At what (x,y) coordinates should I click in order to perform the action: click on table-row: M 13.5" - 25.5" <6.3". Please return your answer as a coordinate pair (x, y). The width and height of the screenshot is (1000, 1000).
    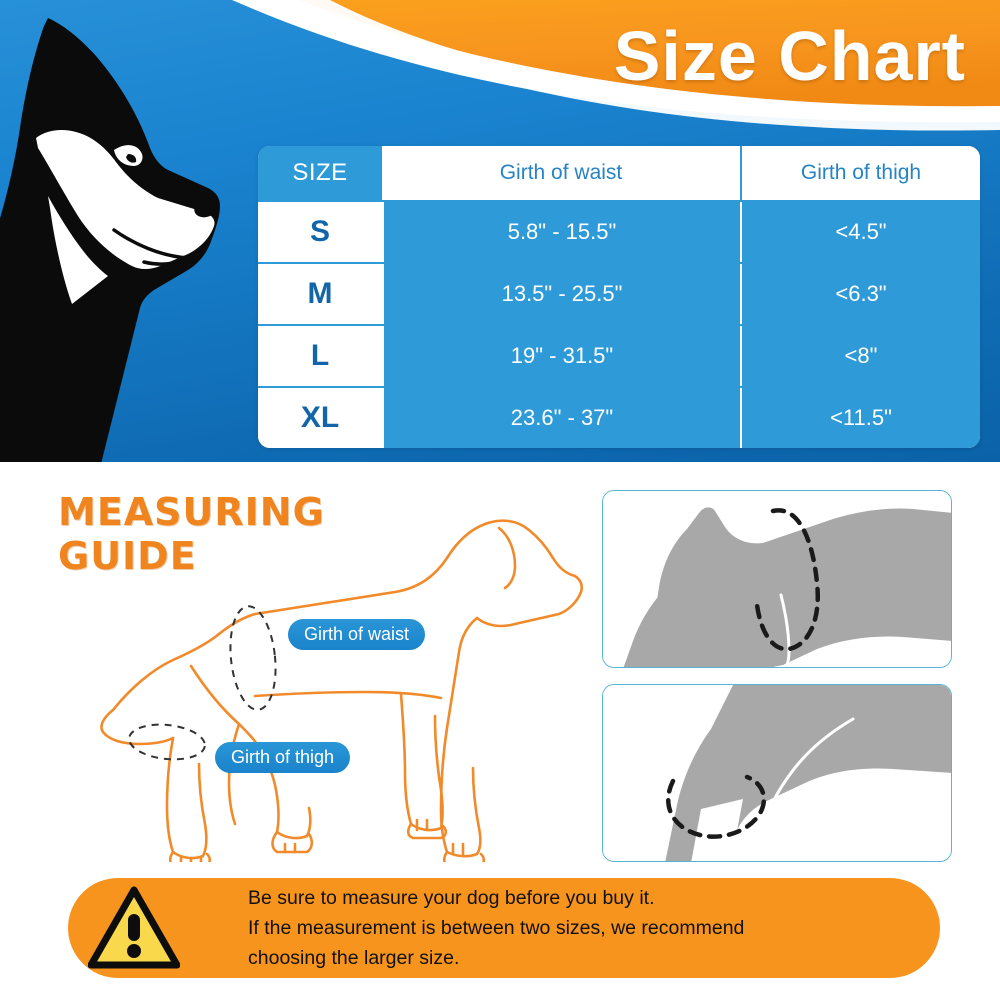
    Looking at the image, I should click on (619, 293).